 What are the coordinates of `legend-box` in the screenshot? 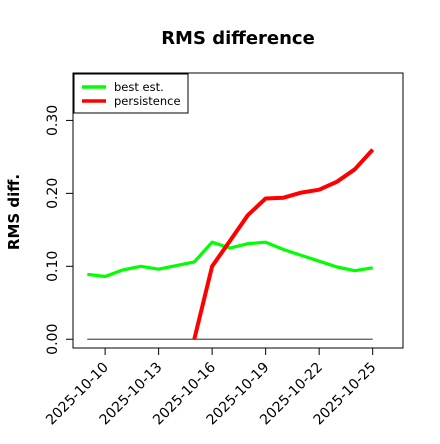 It's located at (131, 93).